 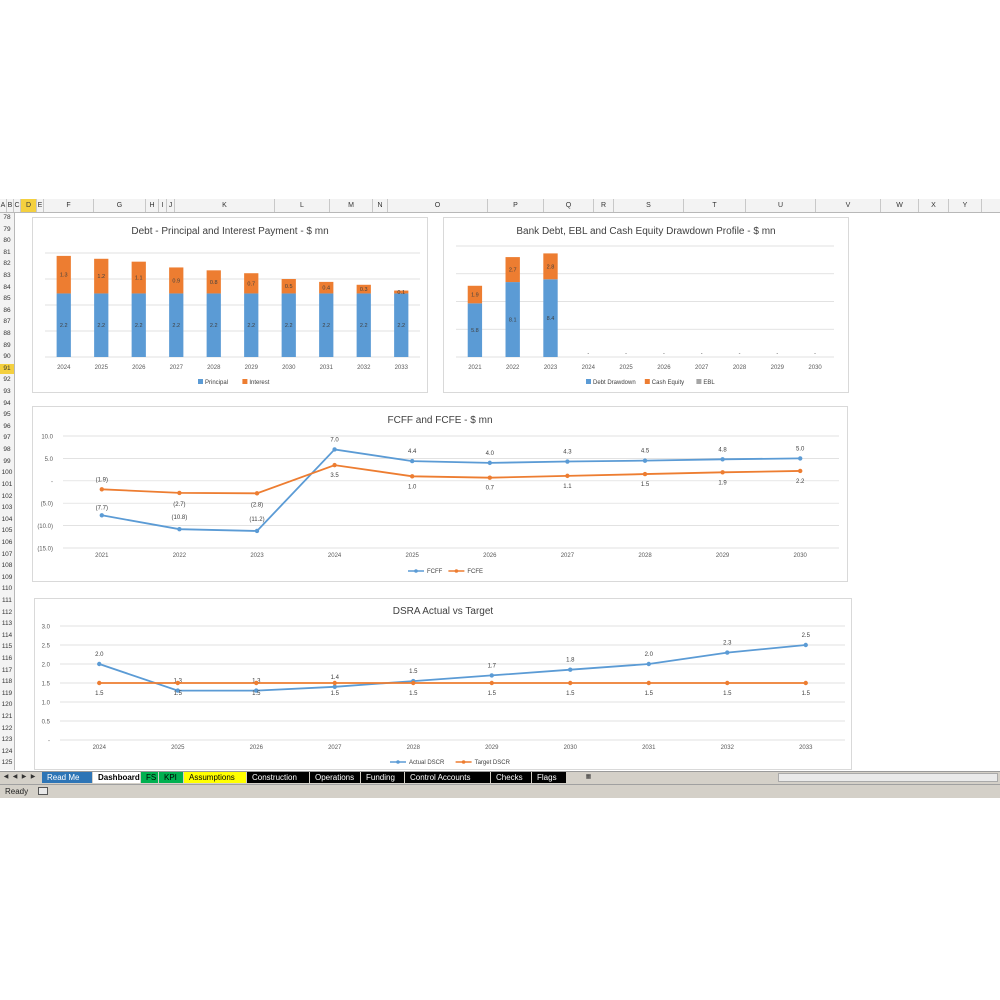 What do you see at coordinates (7, 589) in the screenshot?
I see `row-header: 110` at bounding box center [7, 589].